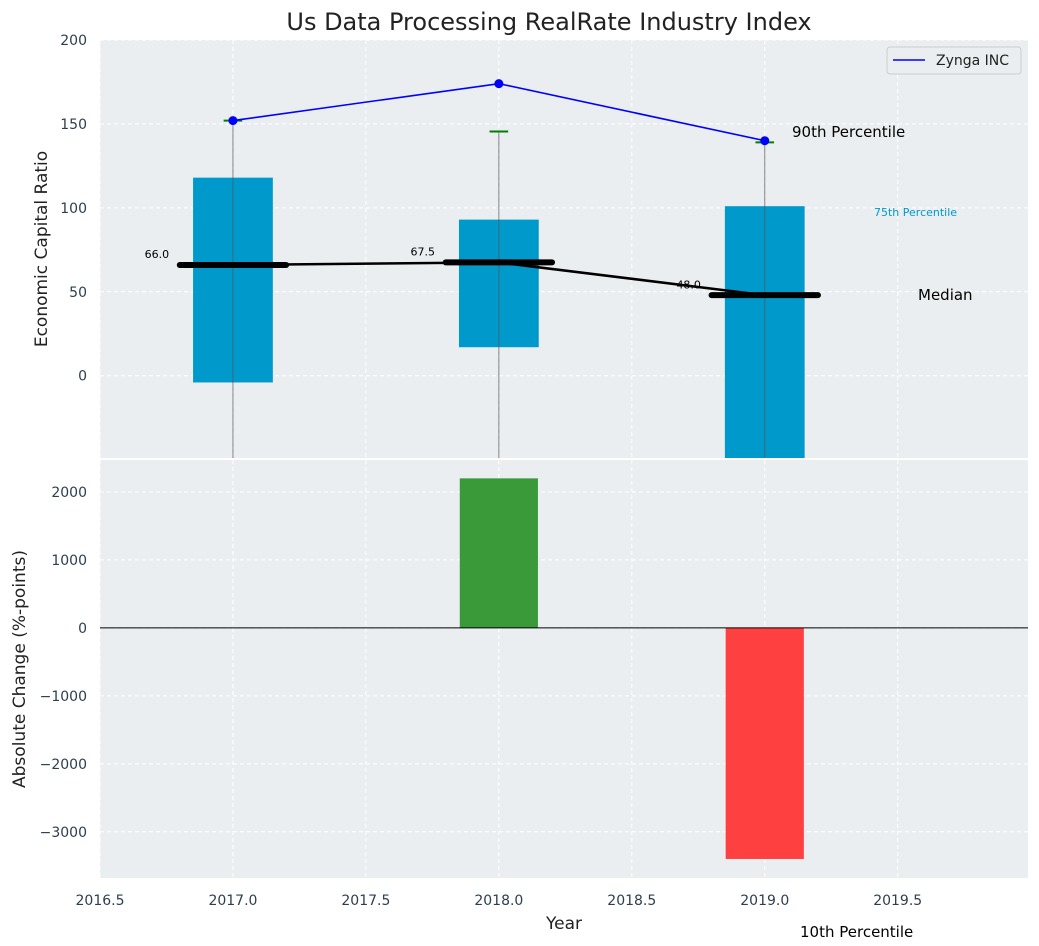 The image size is (1039, 946). Describe the element at coordinates (688, 284) in the screenshot. I see `median-label: 48.0` at that location.